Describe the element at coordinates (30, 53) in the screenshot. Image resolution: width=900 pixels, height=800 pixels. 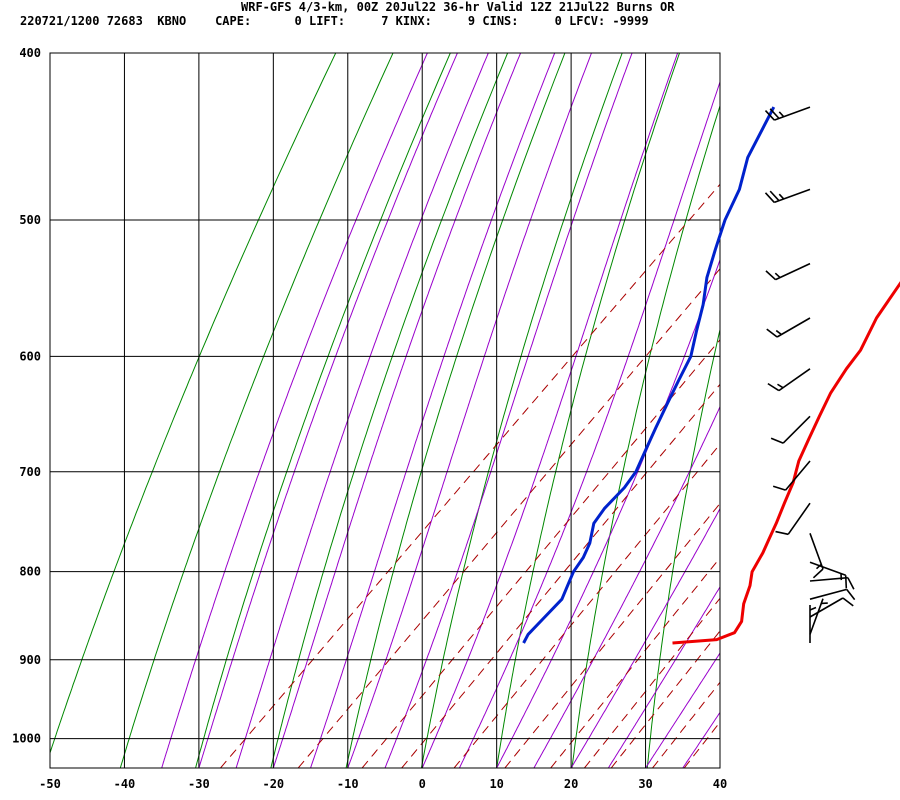
I see `y-tick-label: 400` at that location.